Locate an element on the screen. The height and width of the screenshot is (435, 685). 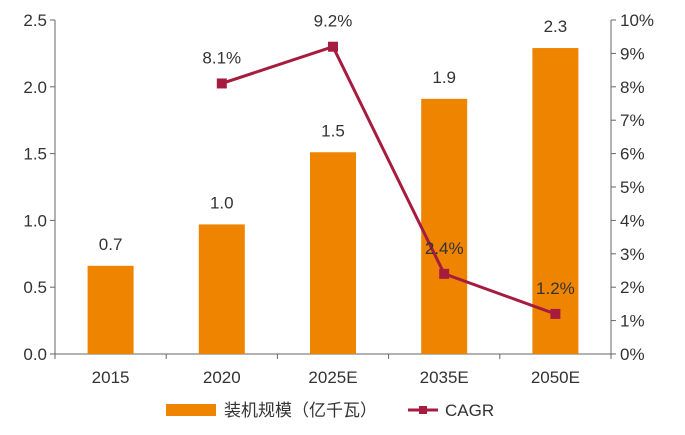
left-tick-label: 2.5 is located at coordinates (35, 20).